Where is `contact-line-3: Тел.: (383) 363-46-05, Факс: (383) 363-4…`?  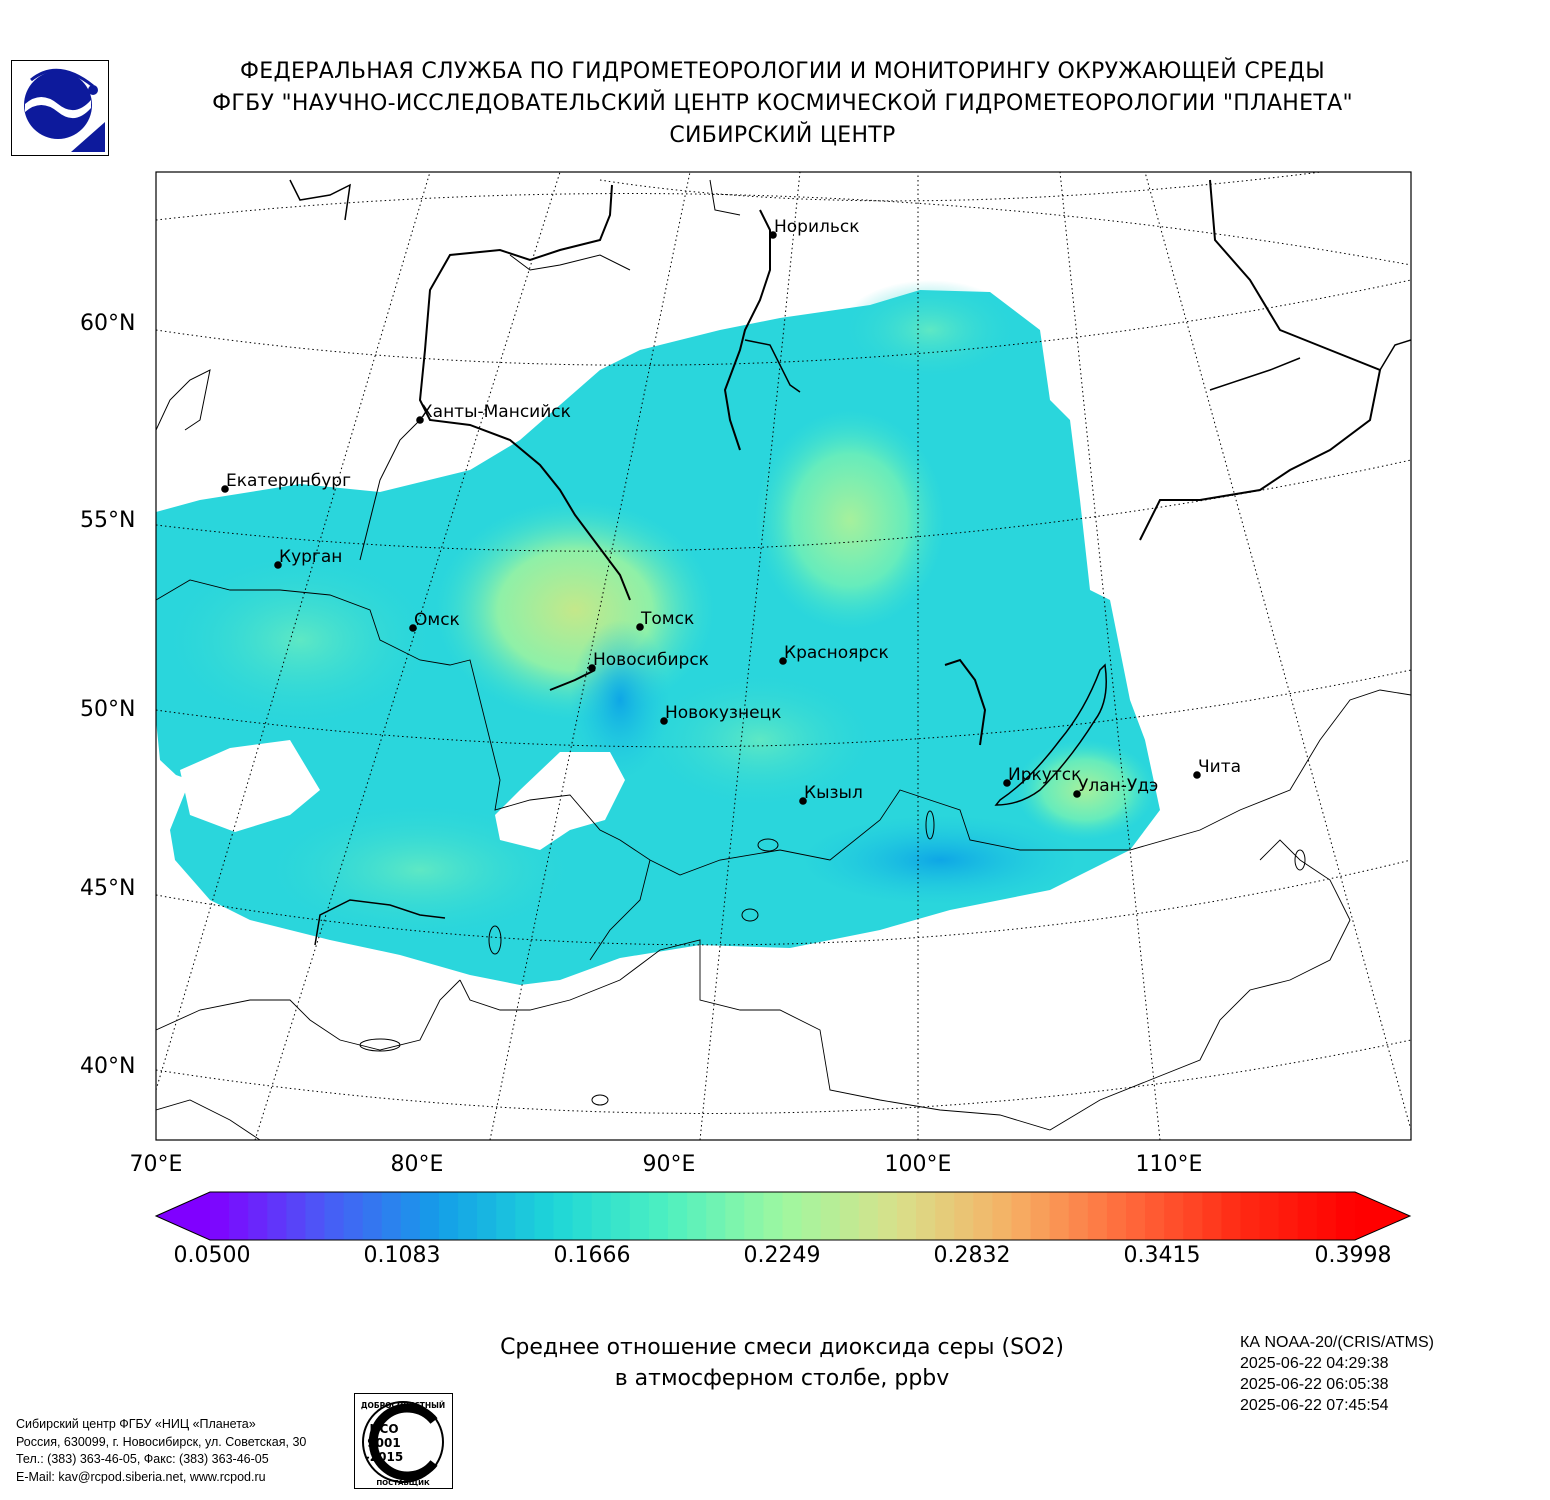 contact-line-3: Тел.: (383) 363-46-05, Факс: (383) 363-4… is located at coordinates (142, 1459).